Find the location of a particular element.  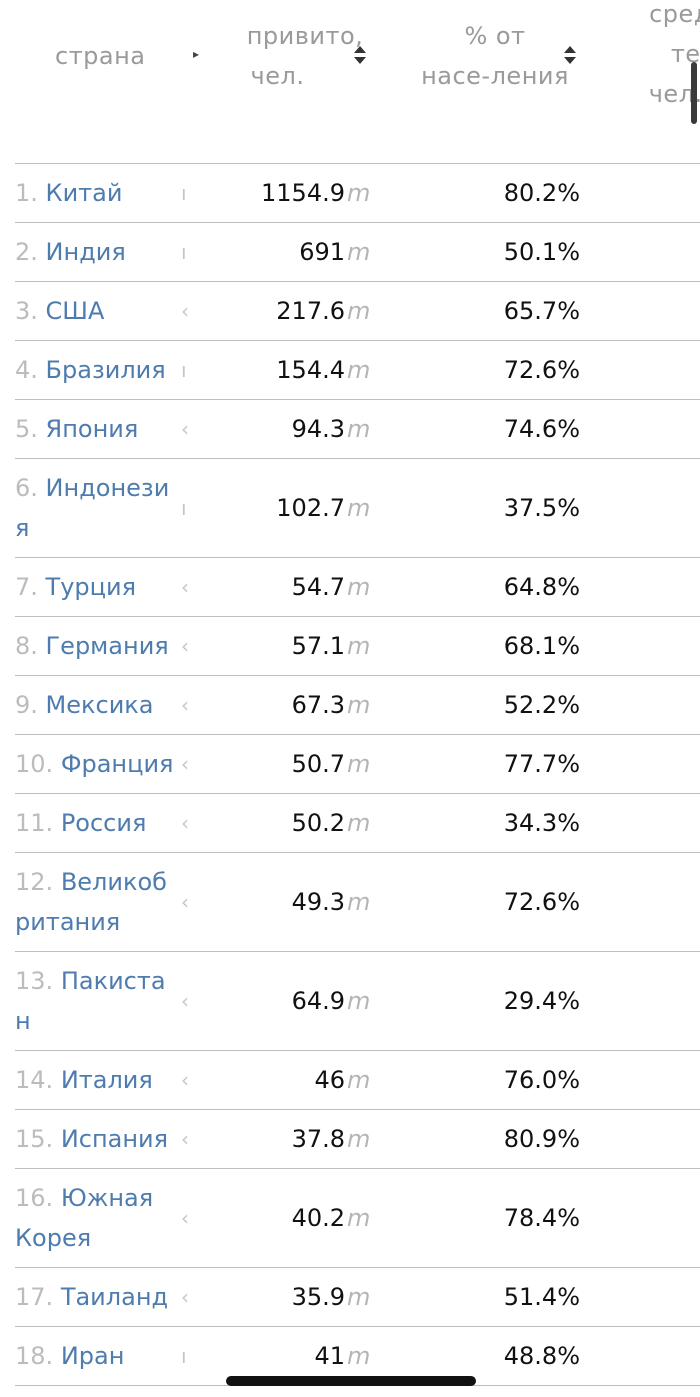

table-row: 3. США ‹ 217.6 m 65.7% is located at coordinates (357, 311).